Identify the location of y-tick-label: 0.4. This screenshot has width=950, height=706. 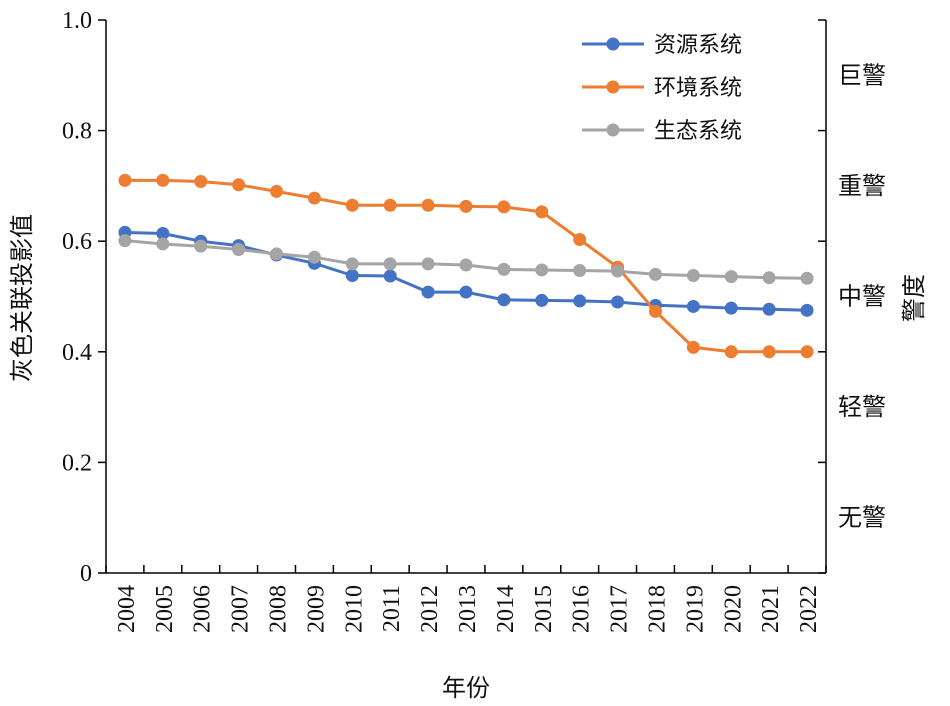
(77, 353).